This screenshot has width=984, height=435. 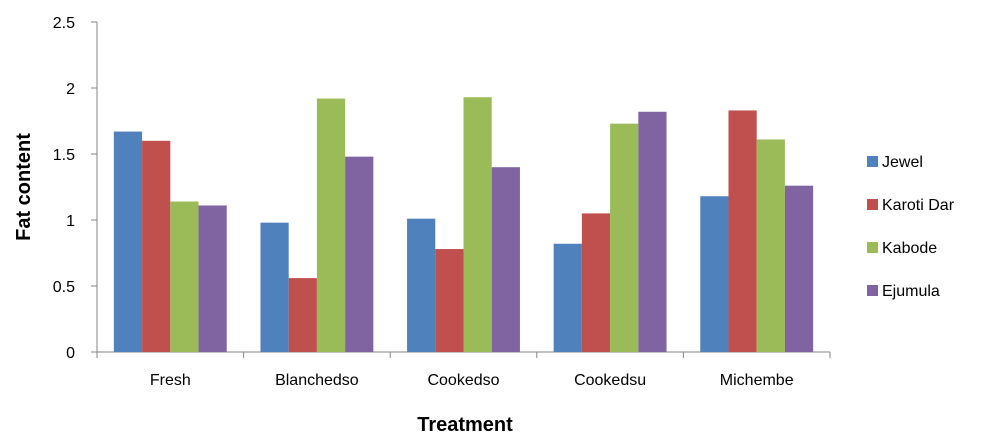 What do you see at coordinates (75, 188) in the screenshot?
I see `y-axis: 0 0.5 1 1.5 2 2.5` at bounding box center [75, 188].